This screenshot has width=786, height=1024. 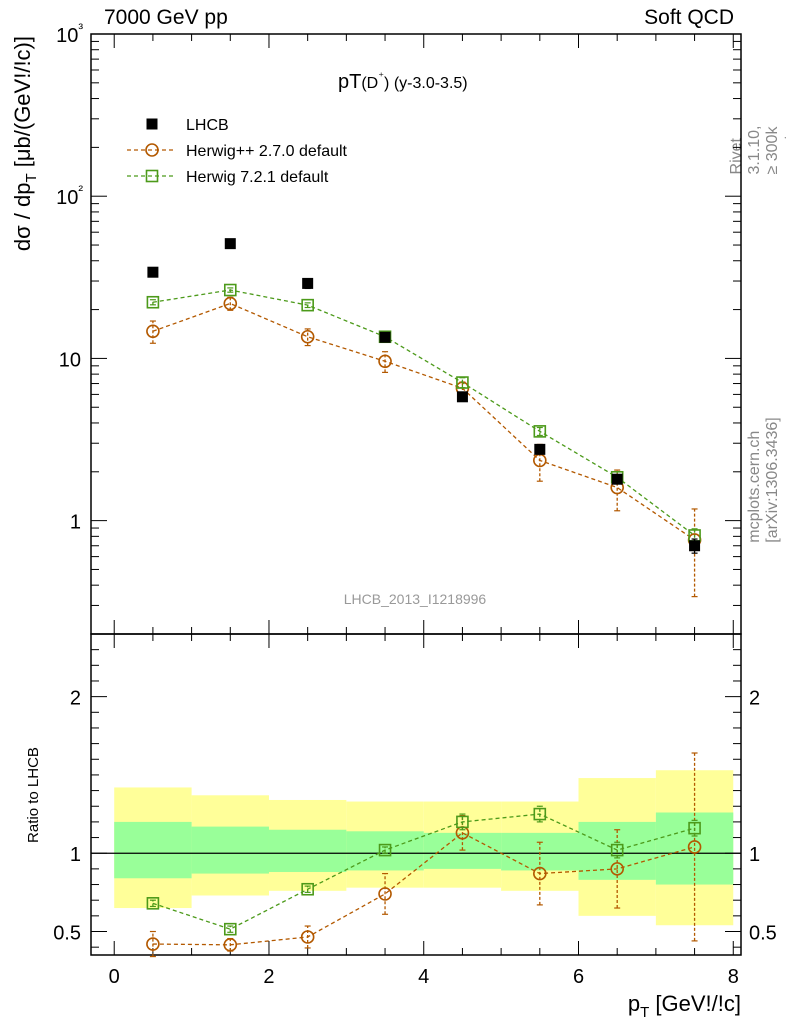 I want to click on x-tick-label: 0, so click(x=114, y=977).